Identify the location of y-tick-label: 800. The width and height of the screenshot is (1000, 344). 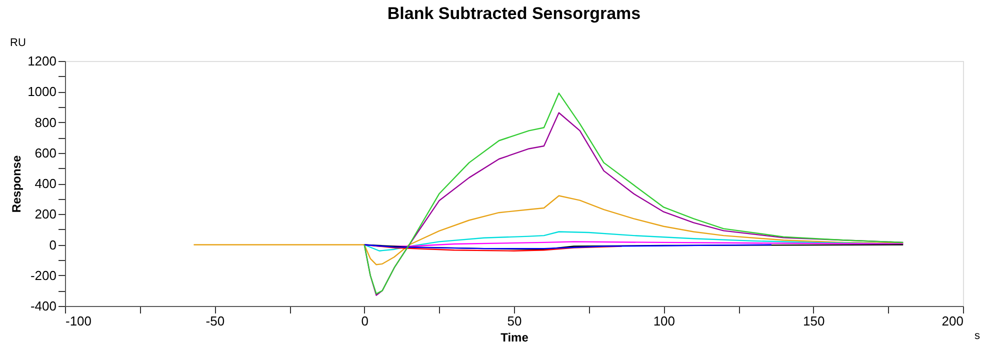
(45, 122).